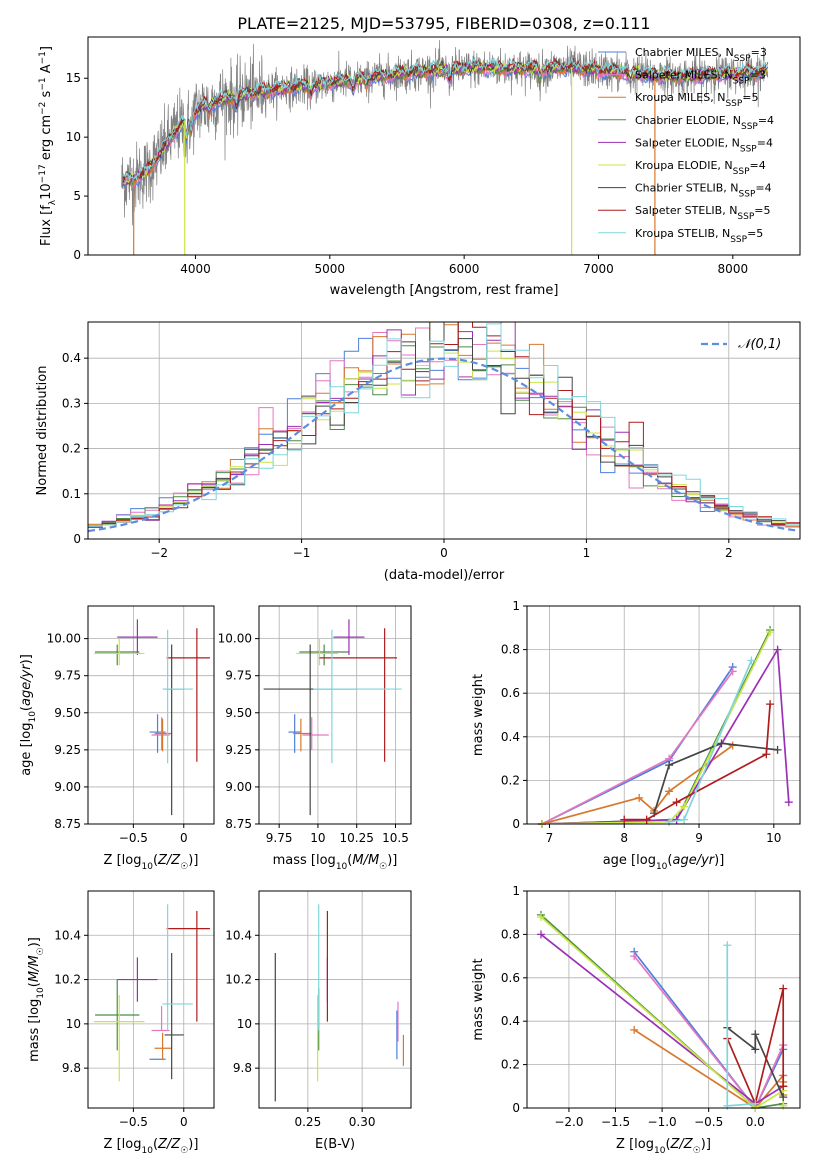 Image resolution: width=819 pixels, height=1170 pixels. What do you see at coordinates (317, 838) in the screenshot?
I see `x-tick-label: 10` at bounding box center [317, 838].